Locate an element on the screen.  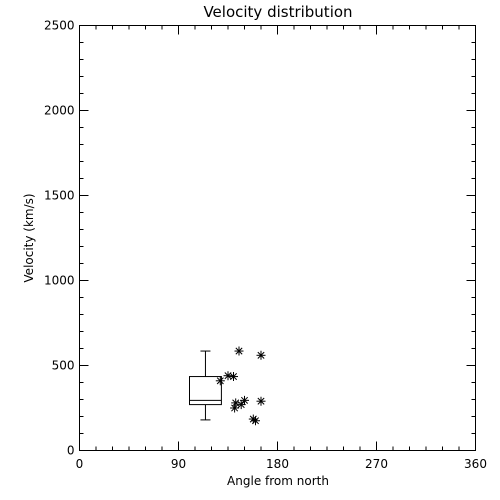
x-tick-labels: 0 90 180 270 360 is located at coordinates (281, 464).